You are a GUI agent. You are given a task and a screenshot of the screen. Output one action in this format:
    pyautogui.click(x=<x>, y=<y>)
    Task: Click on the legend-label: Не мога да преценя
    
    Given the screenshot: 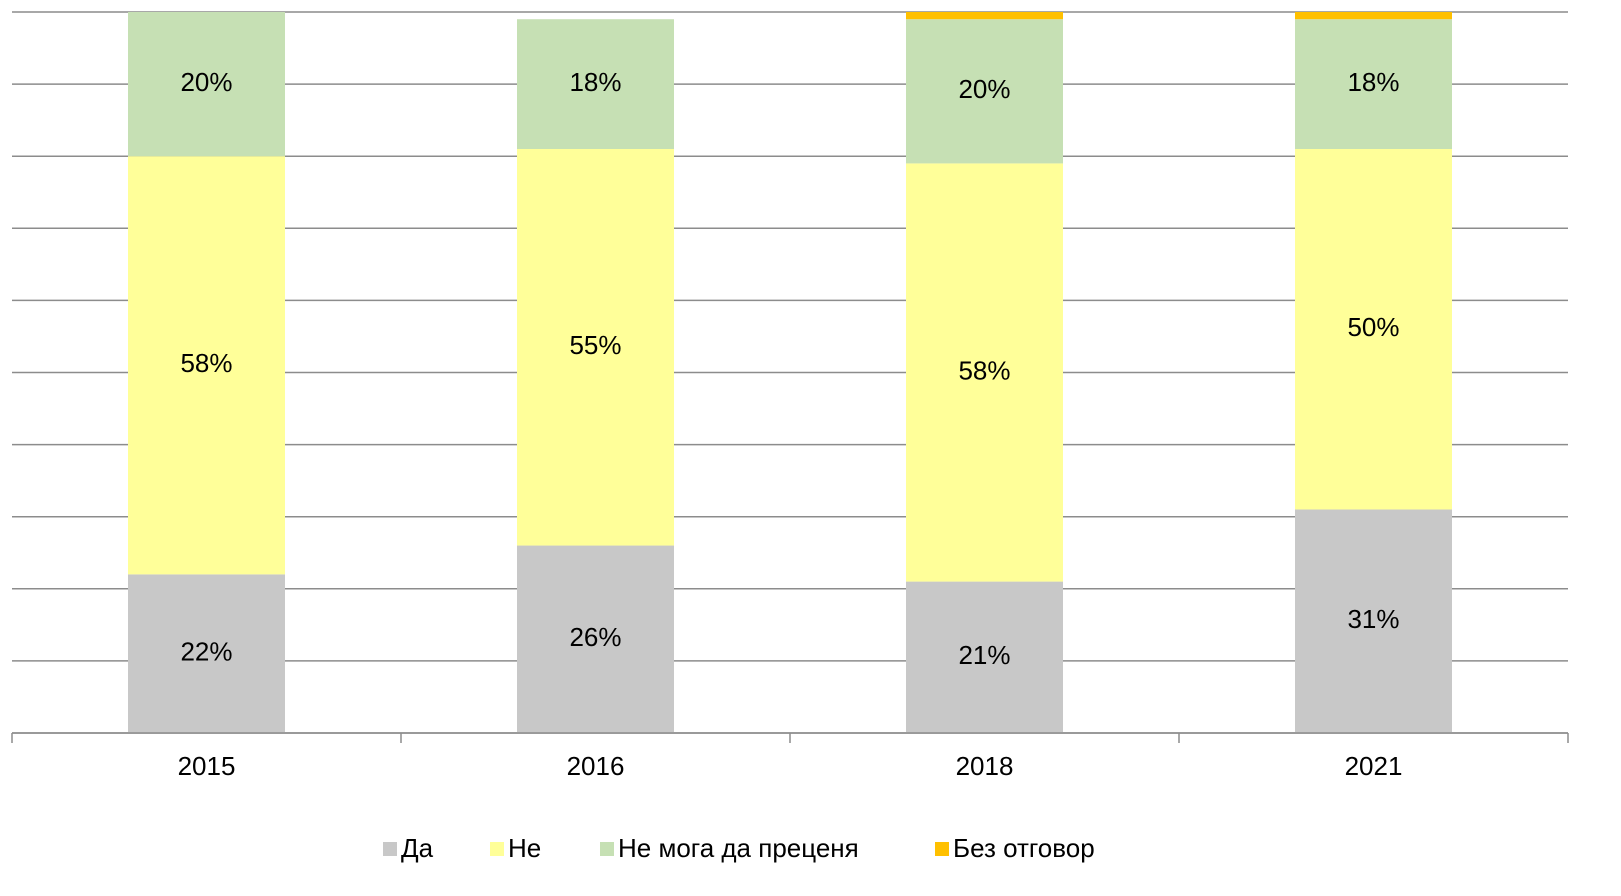 What is the action you would take?
    pyautogui.click(x=738, y=848)
    